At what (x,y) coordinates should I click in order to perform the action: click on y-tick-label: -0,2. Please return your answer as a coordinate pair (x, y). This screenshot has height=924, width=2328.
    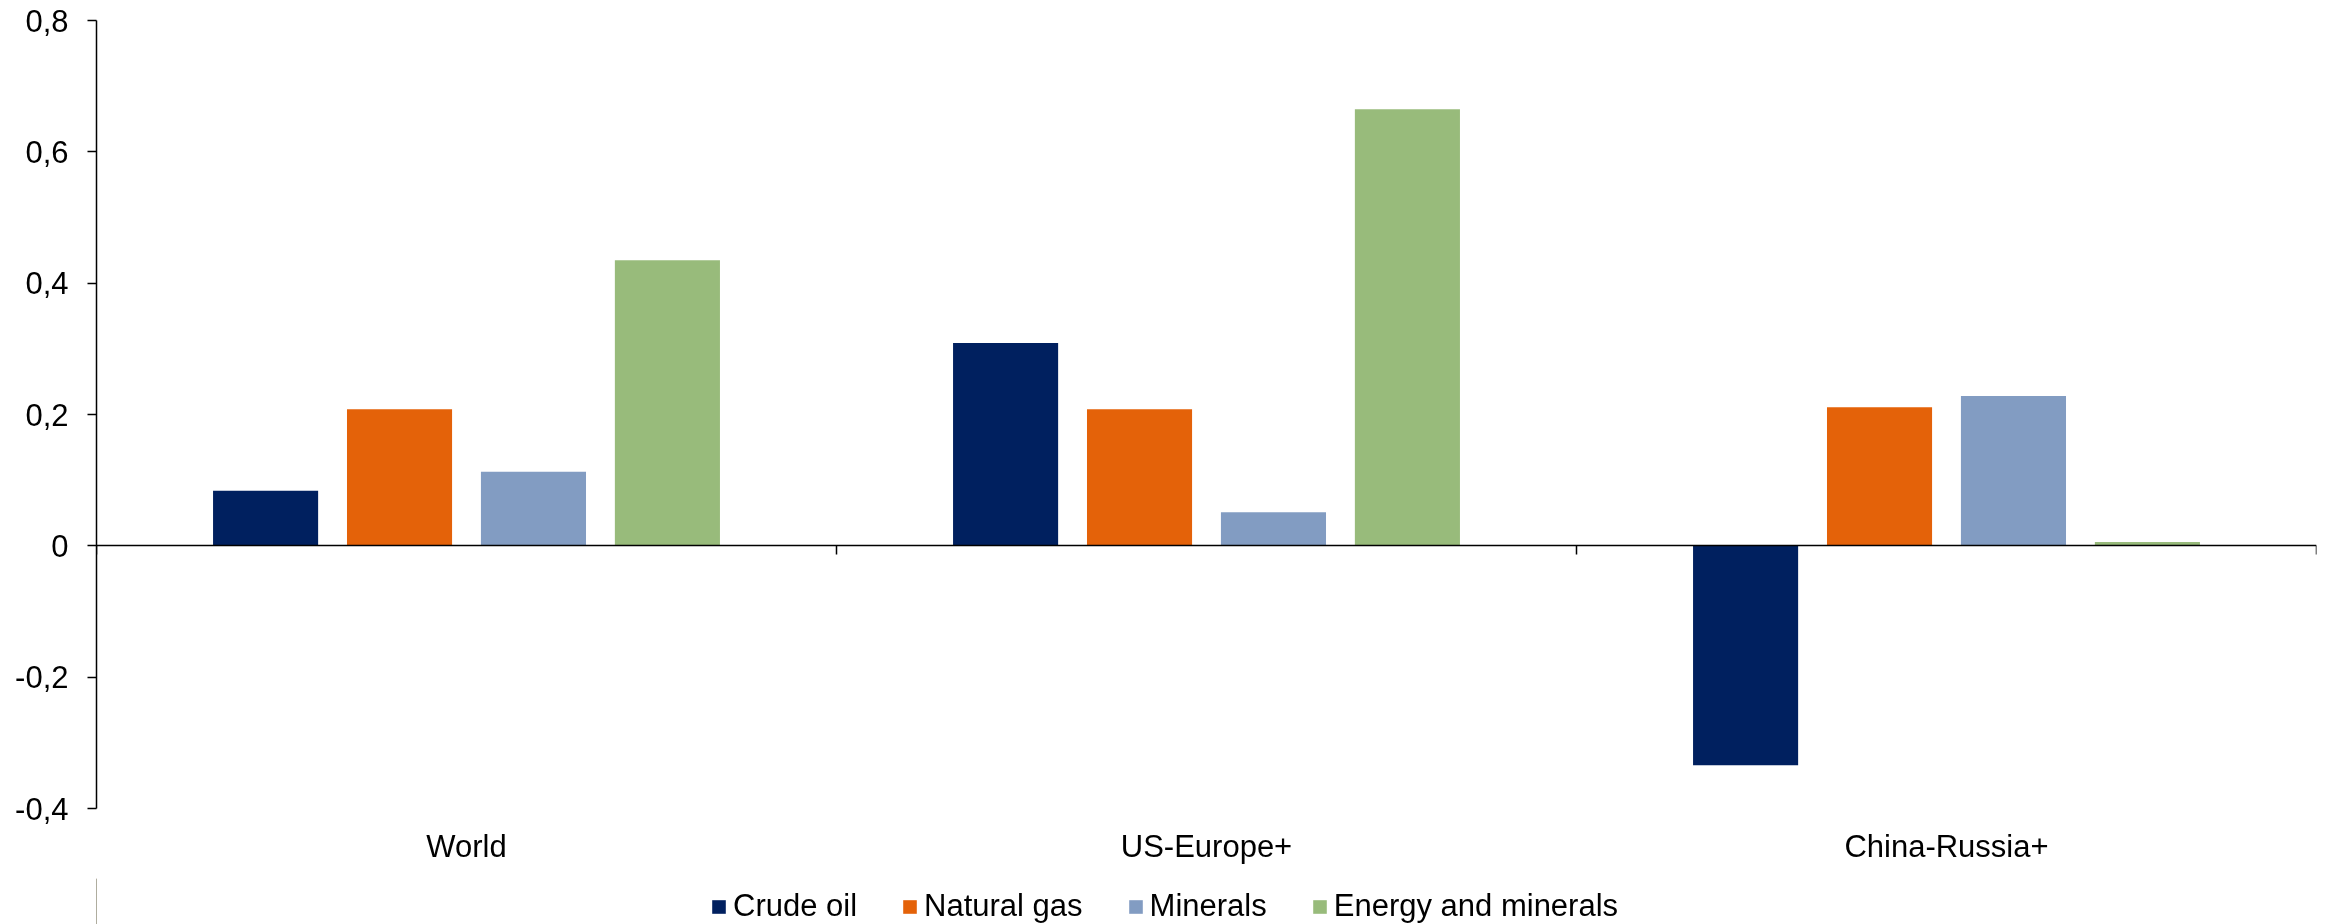
    Looking at the image, I should click on (42, 678).